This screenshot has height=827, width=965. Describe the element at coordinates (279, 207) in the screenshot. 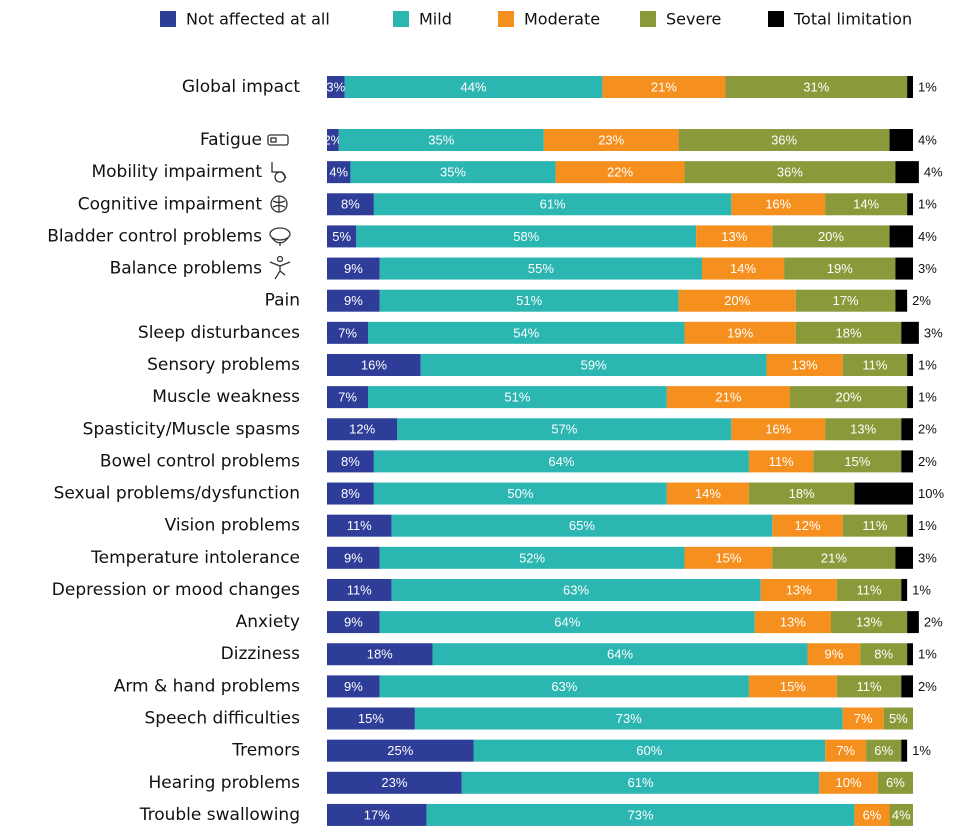

I see `icons` at that location.